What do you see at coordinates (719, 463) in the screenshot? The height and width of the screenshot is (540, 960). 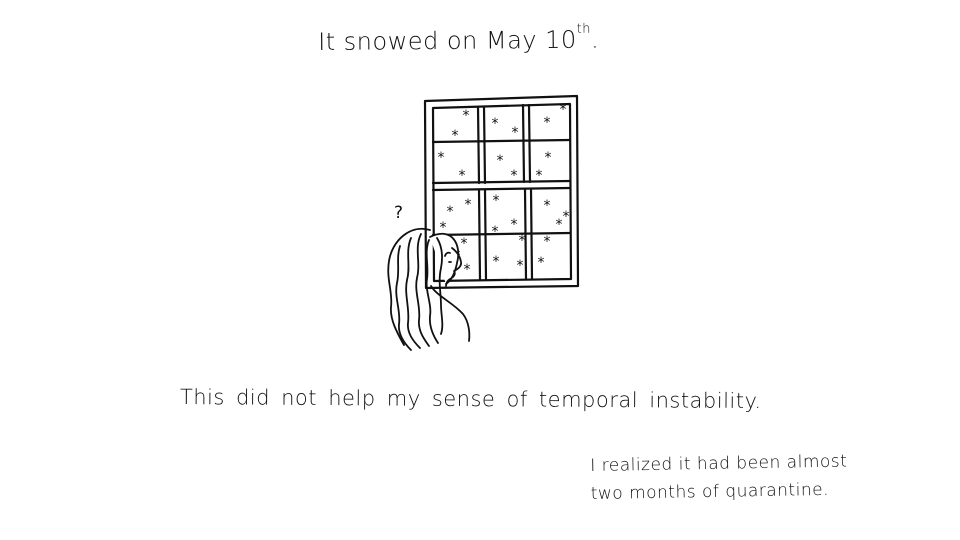 I see `side-caption-line-1: I realized it had been almost` at bounding box center [719, 463].